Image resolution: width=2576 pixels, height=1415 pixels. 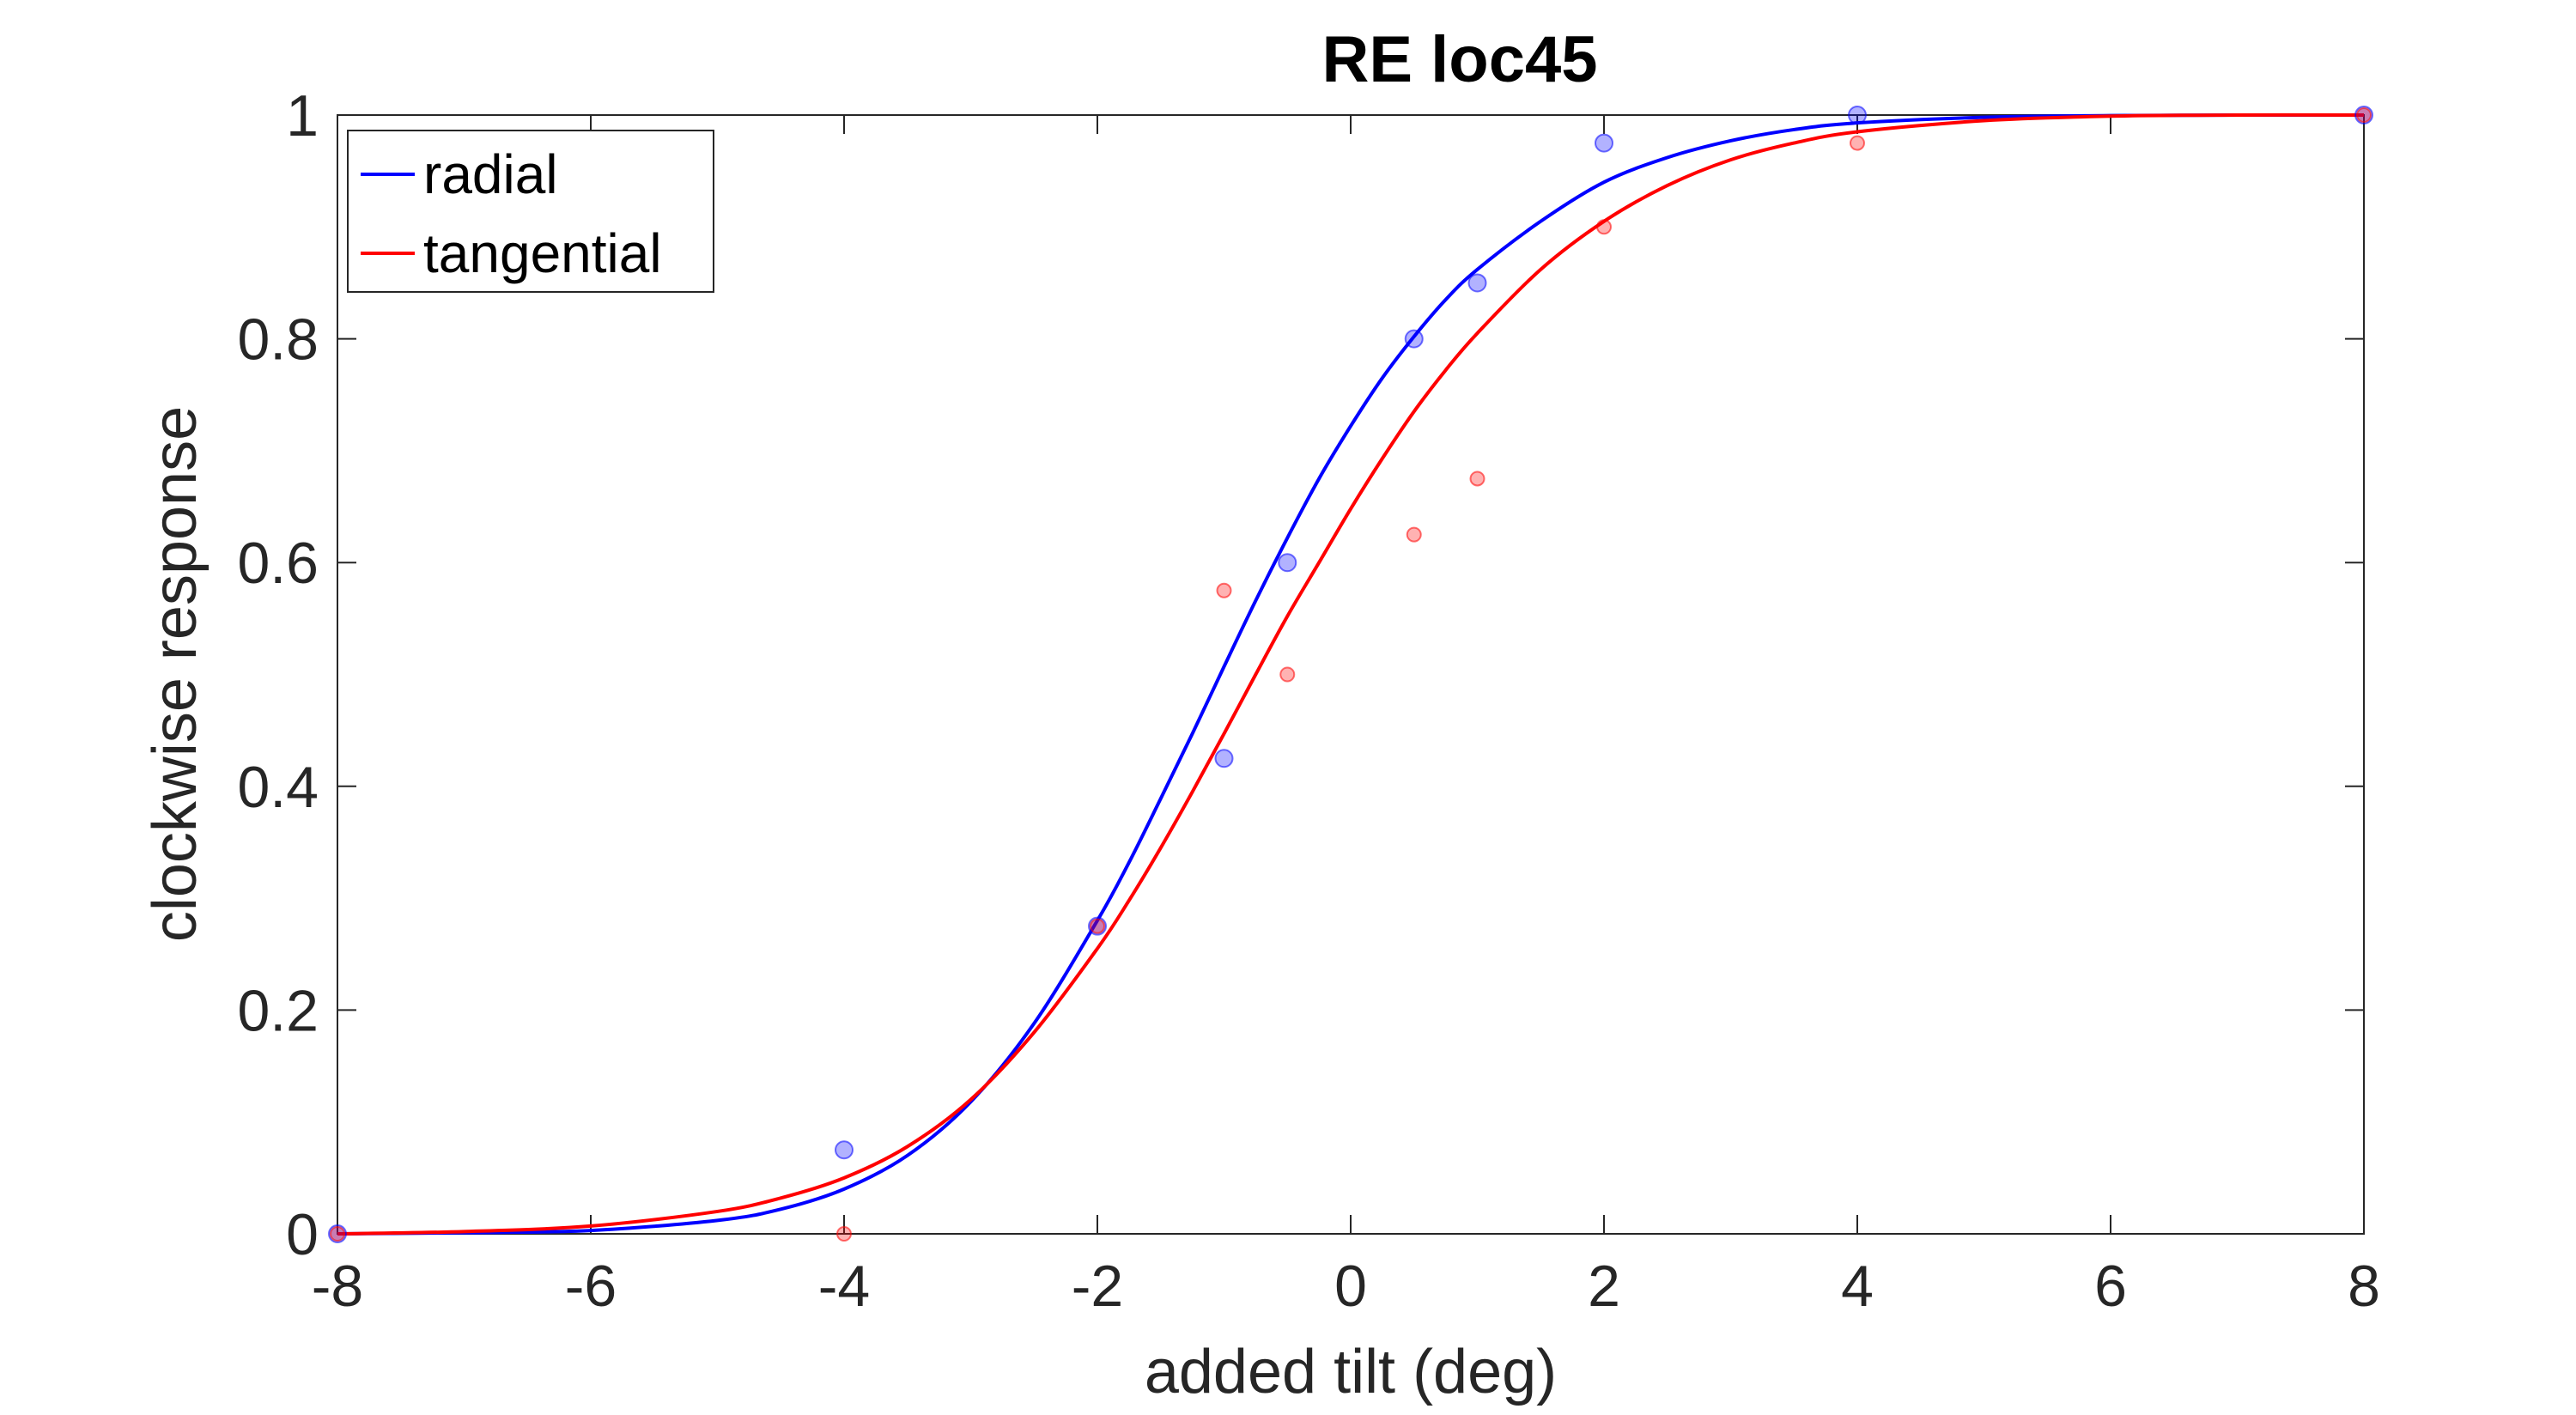 What do you see at coordinates (278, 340) in the screenshot?
I see `y-tick-label: 0.8` at bounding box center [278, 340].